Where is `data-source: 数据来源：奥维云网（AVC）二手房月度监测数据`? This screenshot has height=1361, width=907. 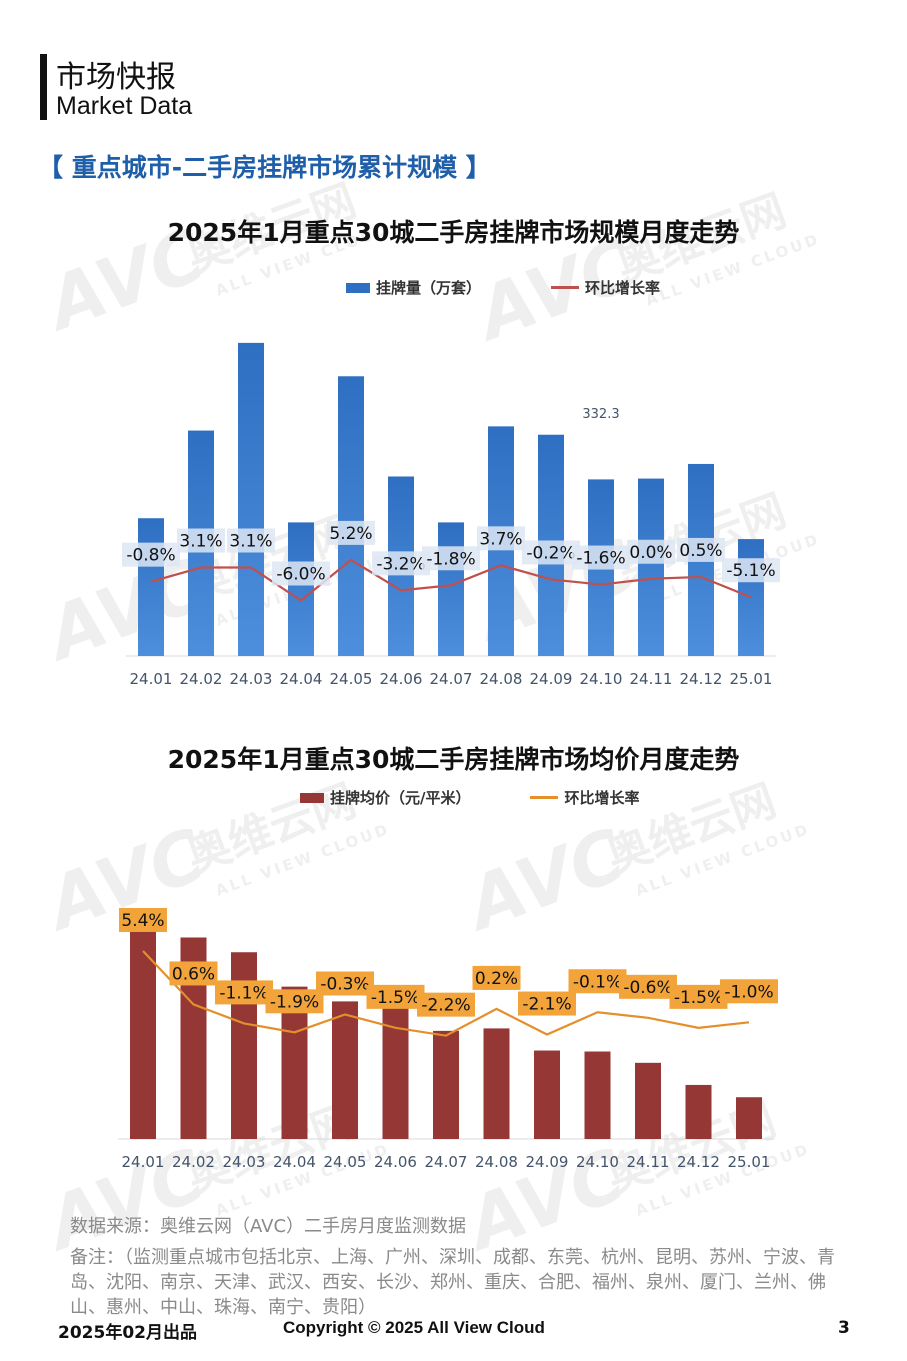
data-source: 数据来源：奥维云网（AVC）二手房月度监测数据 is located at coordinates (268, 1226).